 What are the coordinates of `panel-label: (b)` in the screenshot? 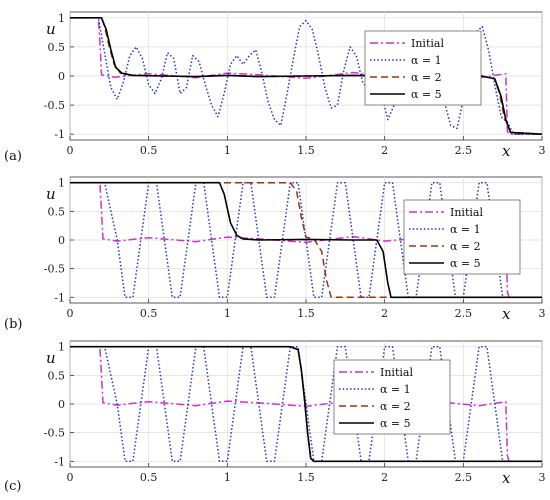 It's located at (13, 324).